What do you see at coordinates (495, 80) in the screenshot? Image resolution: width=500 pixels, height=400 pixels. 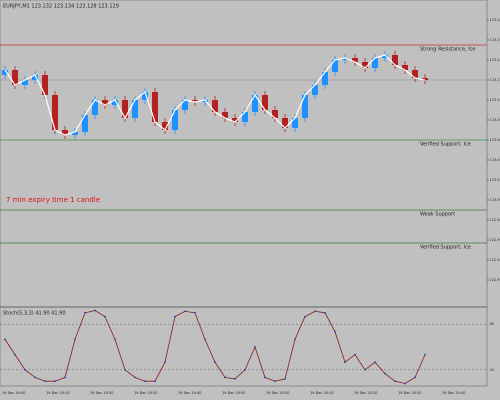 I see `y-tick-label: 123.125` at bounding box center [495, 80].